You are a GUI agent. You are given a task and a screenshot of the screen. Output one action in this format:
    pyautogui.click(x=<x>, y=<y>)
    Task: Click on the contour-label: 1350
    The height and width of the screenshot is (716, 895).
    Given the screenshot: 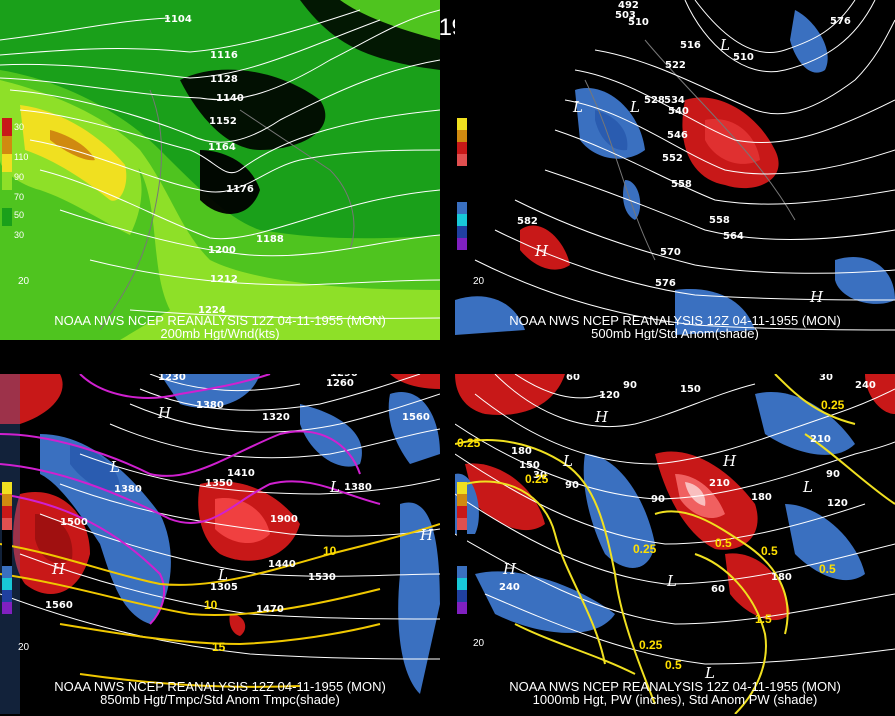 What is the action you would take?
    pyautogui.click(x=219, y=483)
    